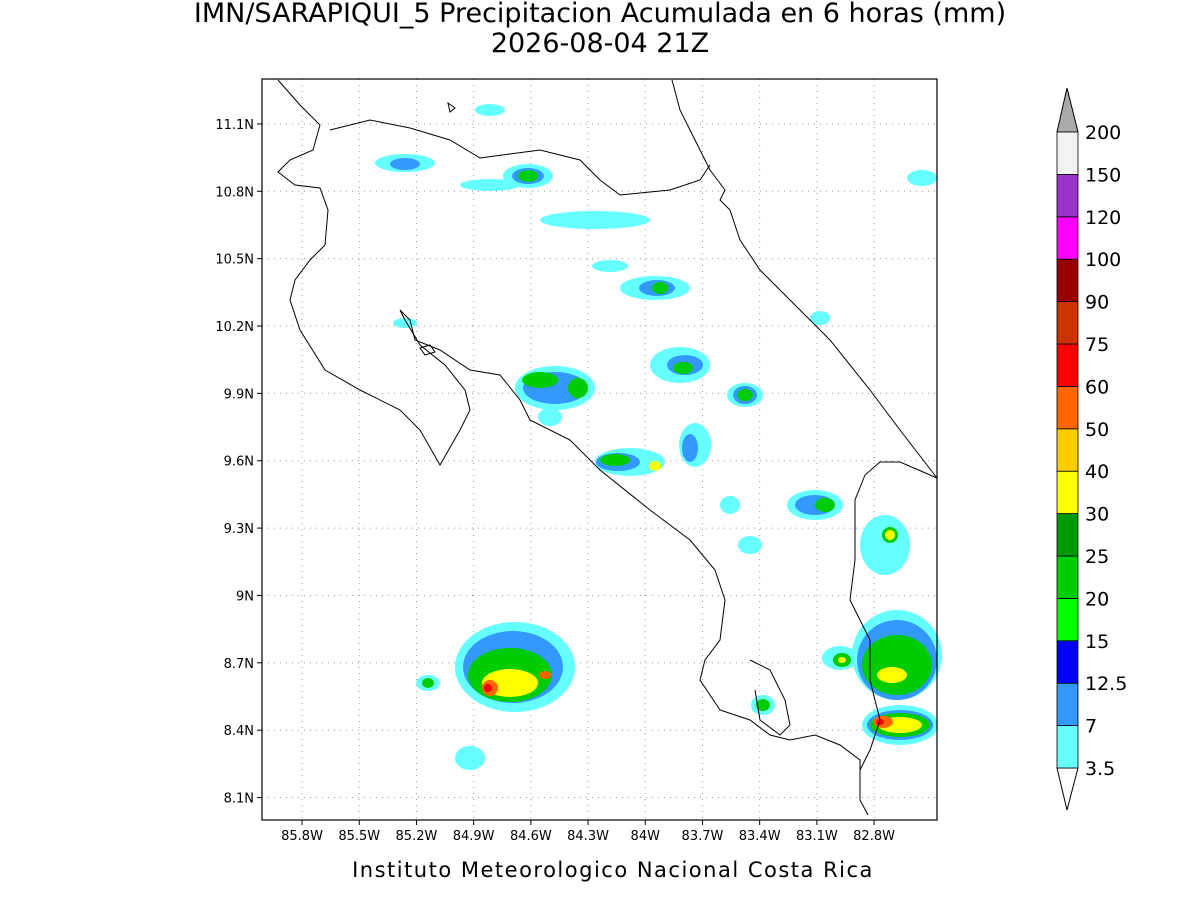  I want to click on colorbar-label: 20, so click(1097, 599).